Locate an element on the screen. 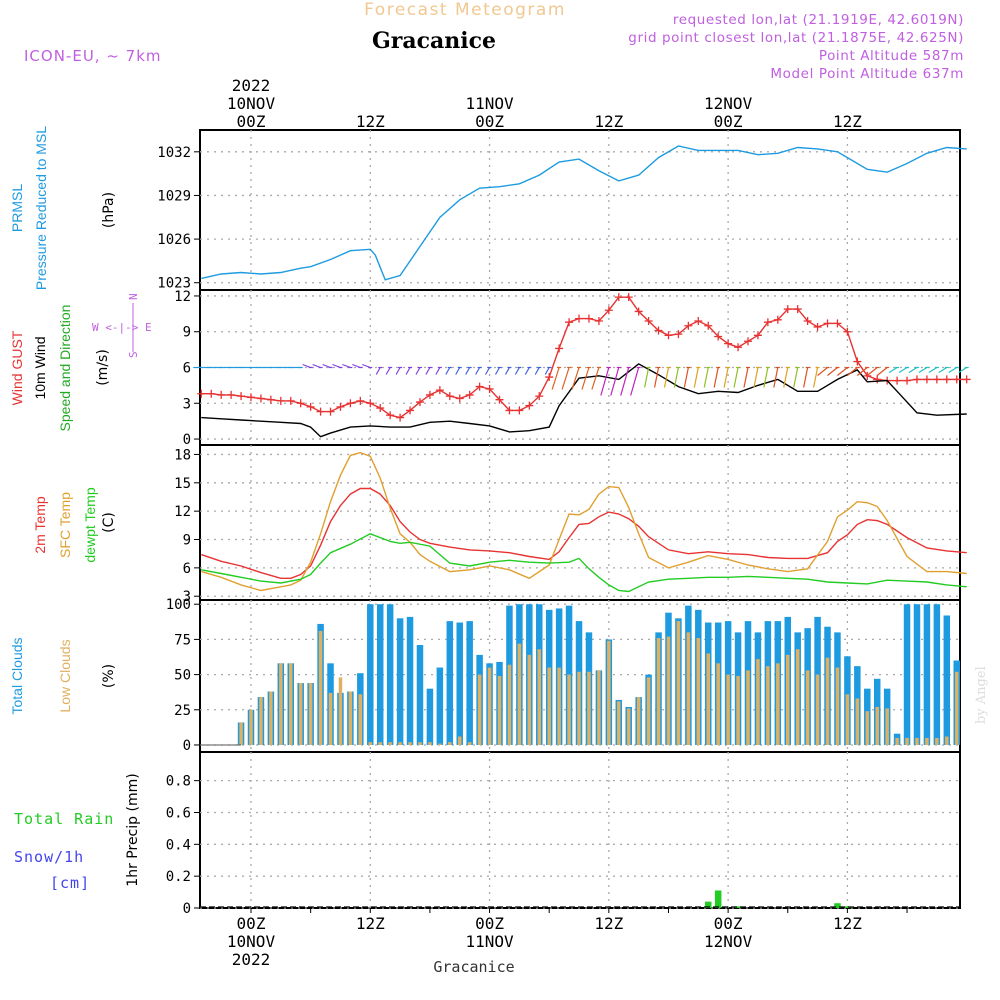  y-tick-label: 50 is located at coordinates (182, 676).